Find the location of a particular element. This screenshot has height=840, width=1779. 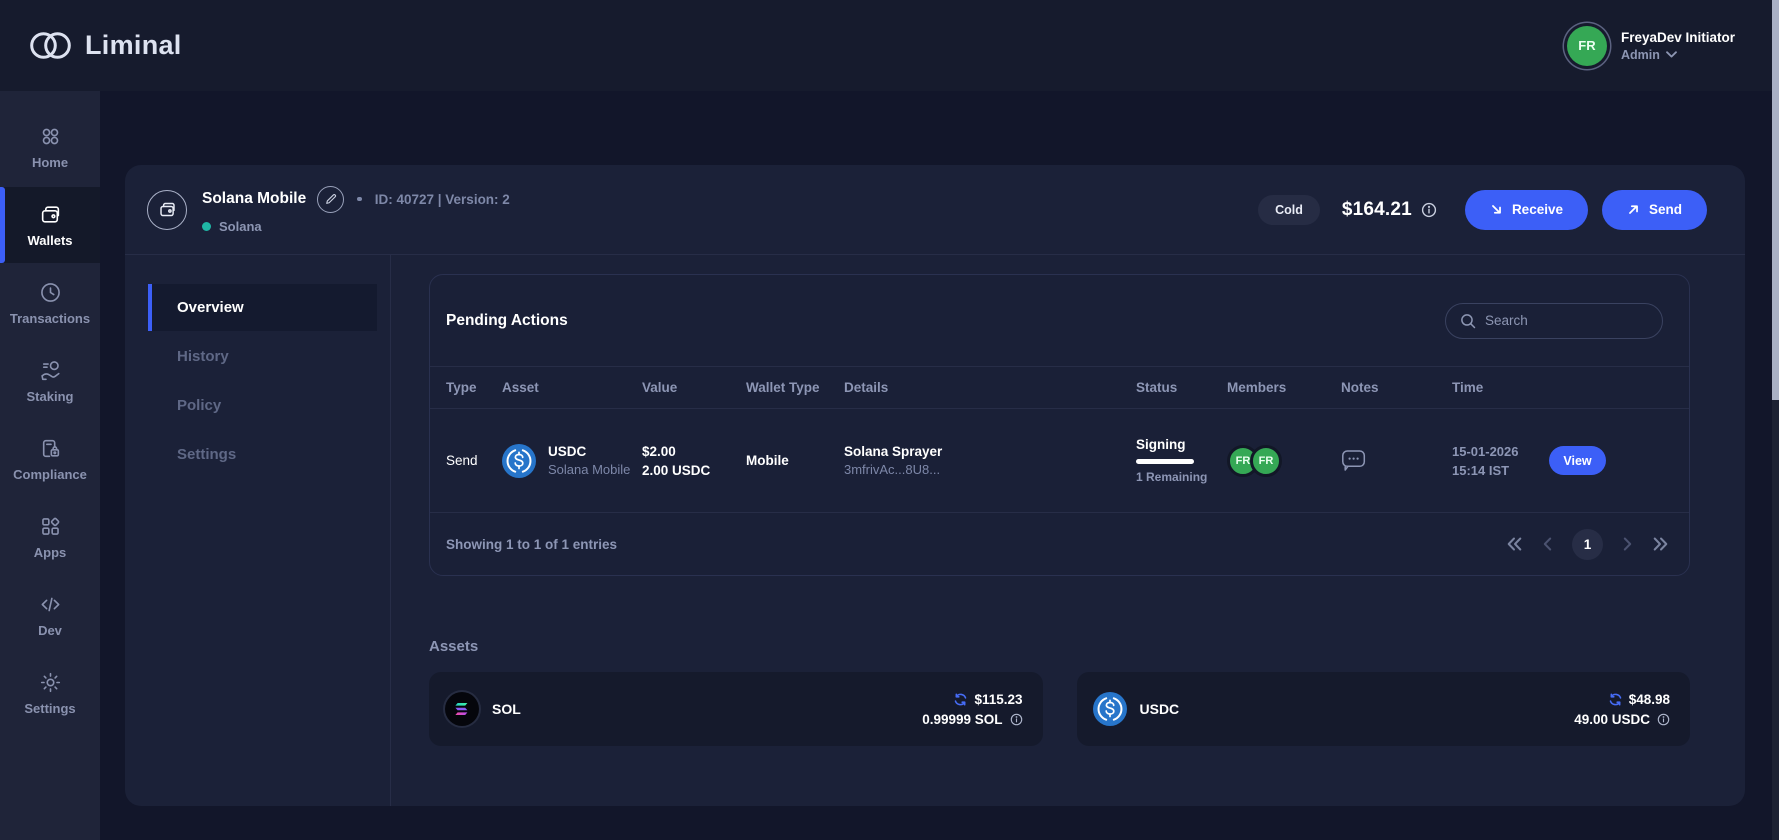

row-details-name: Solana Sprayer is located at coordinates (893, 451).